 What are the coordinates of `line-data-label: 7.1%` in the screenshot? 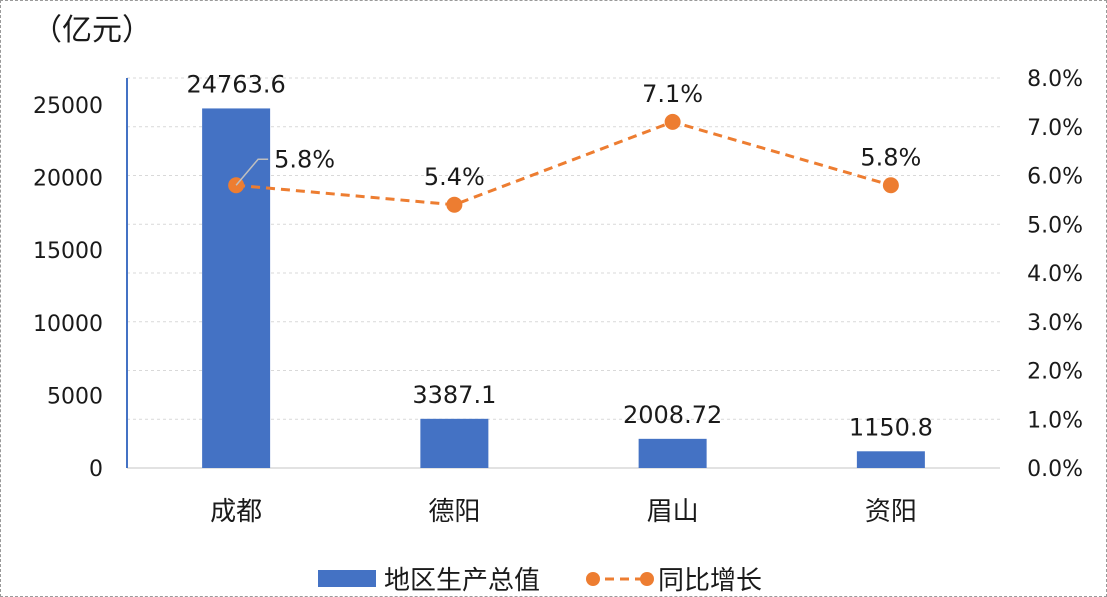 It's located at (672, 94).